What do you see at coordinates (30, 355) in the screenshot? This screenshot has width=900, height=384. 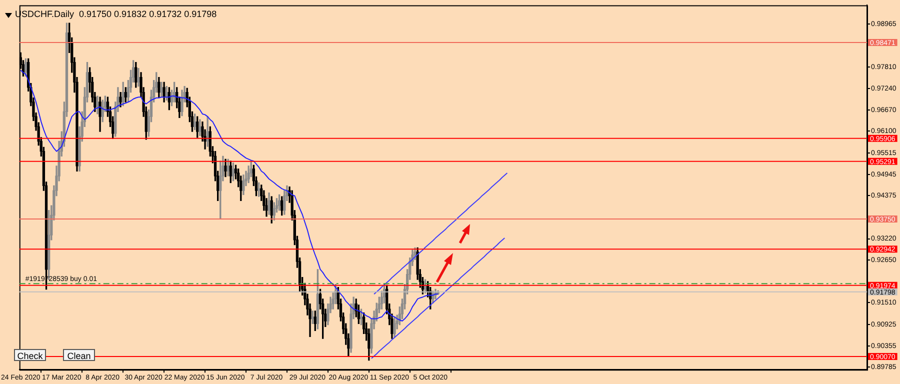 I see `annotation: Check` at bounding box center [30, 355].